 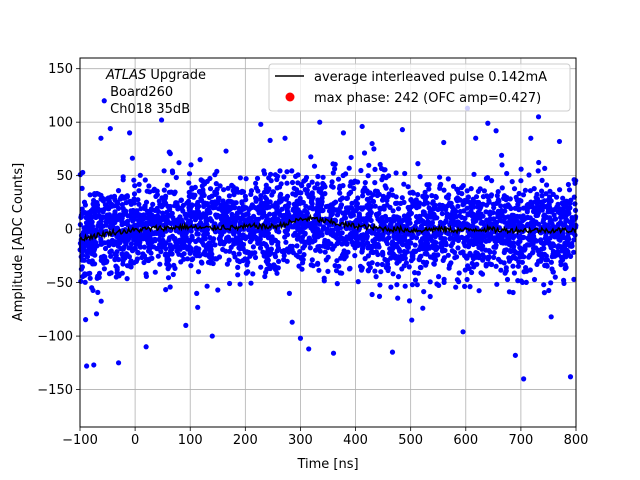 I want to click on x-tick-label: 200, so click(x=245, y=440).